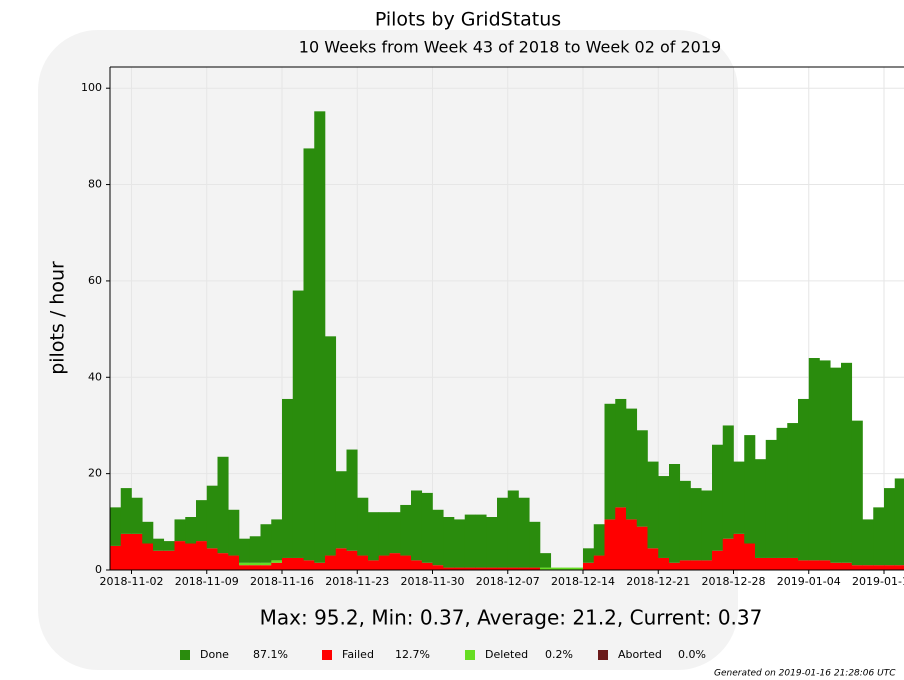 Image resolution: width=904 pixels, height=680 pixels. I want to click on x-tick-label: 2018-11-30, so click(433, 581).